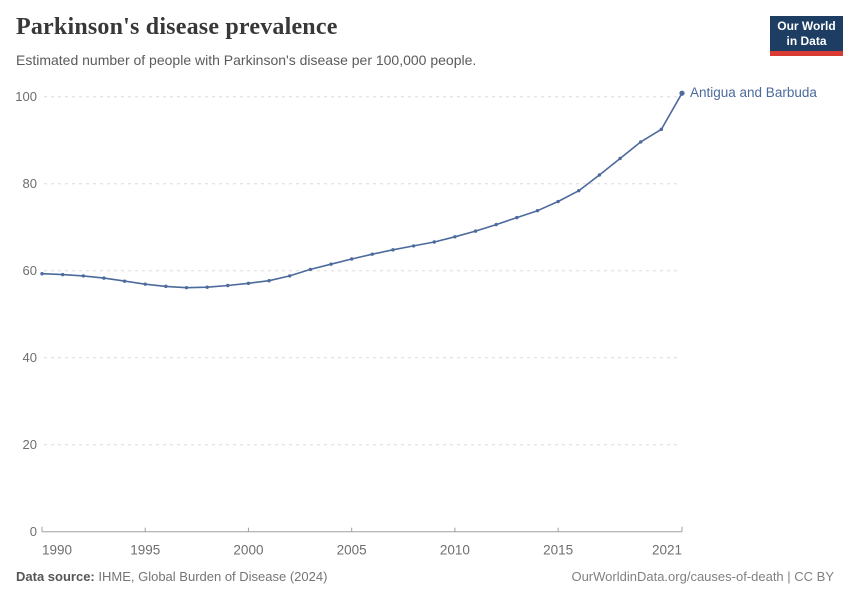 This screenshot has width=850, height=600. I want to click on y-tick-label-40: 40, so click(30, 357).